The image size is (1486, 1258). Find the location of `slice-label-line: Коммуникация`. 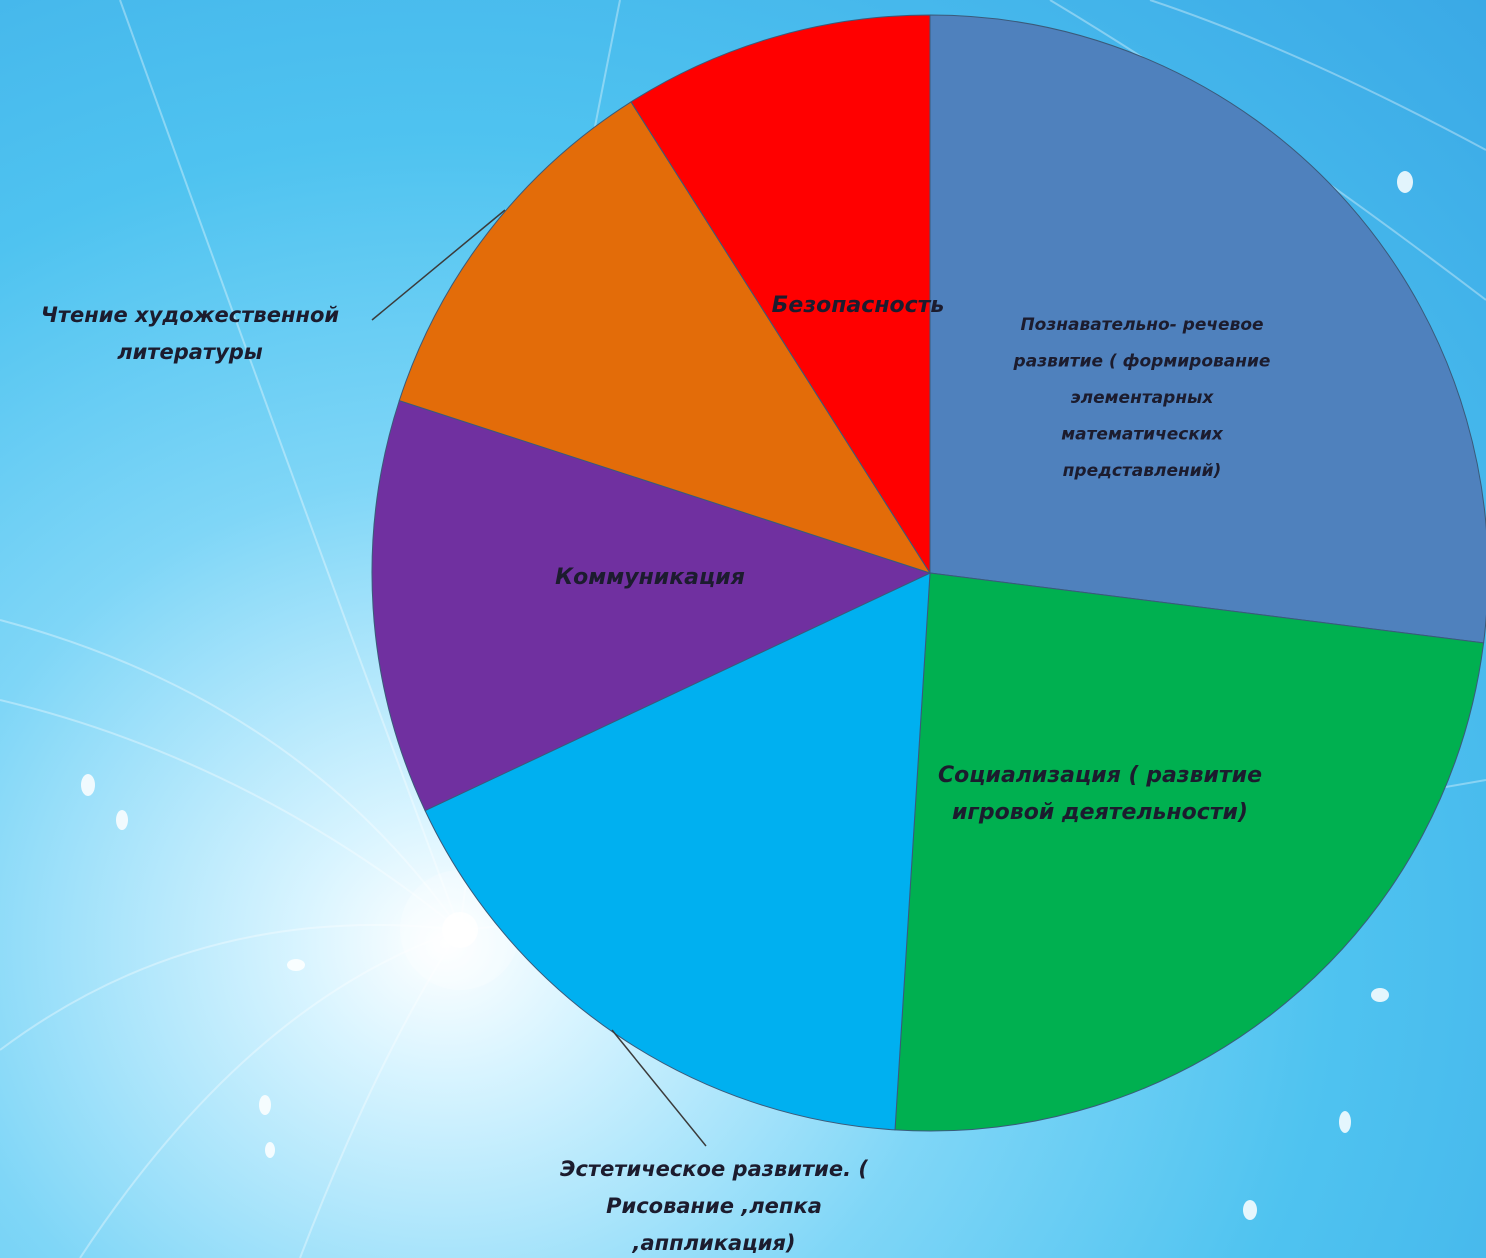

slice-label-line: Коммуникация is located at coordinates (650, 577).